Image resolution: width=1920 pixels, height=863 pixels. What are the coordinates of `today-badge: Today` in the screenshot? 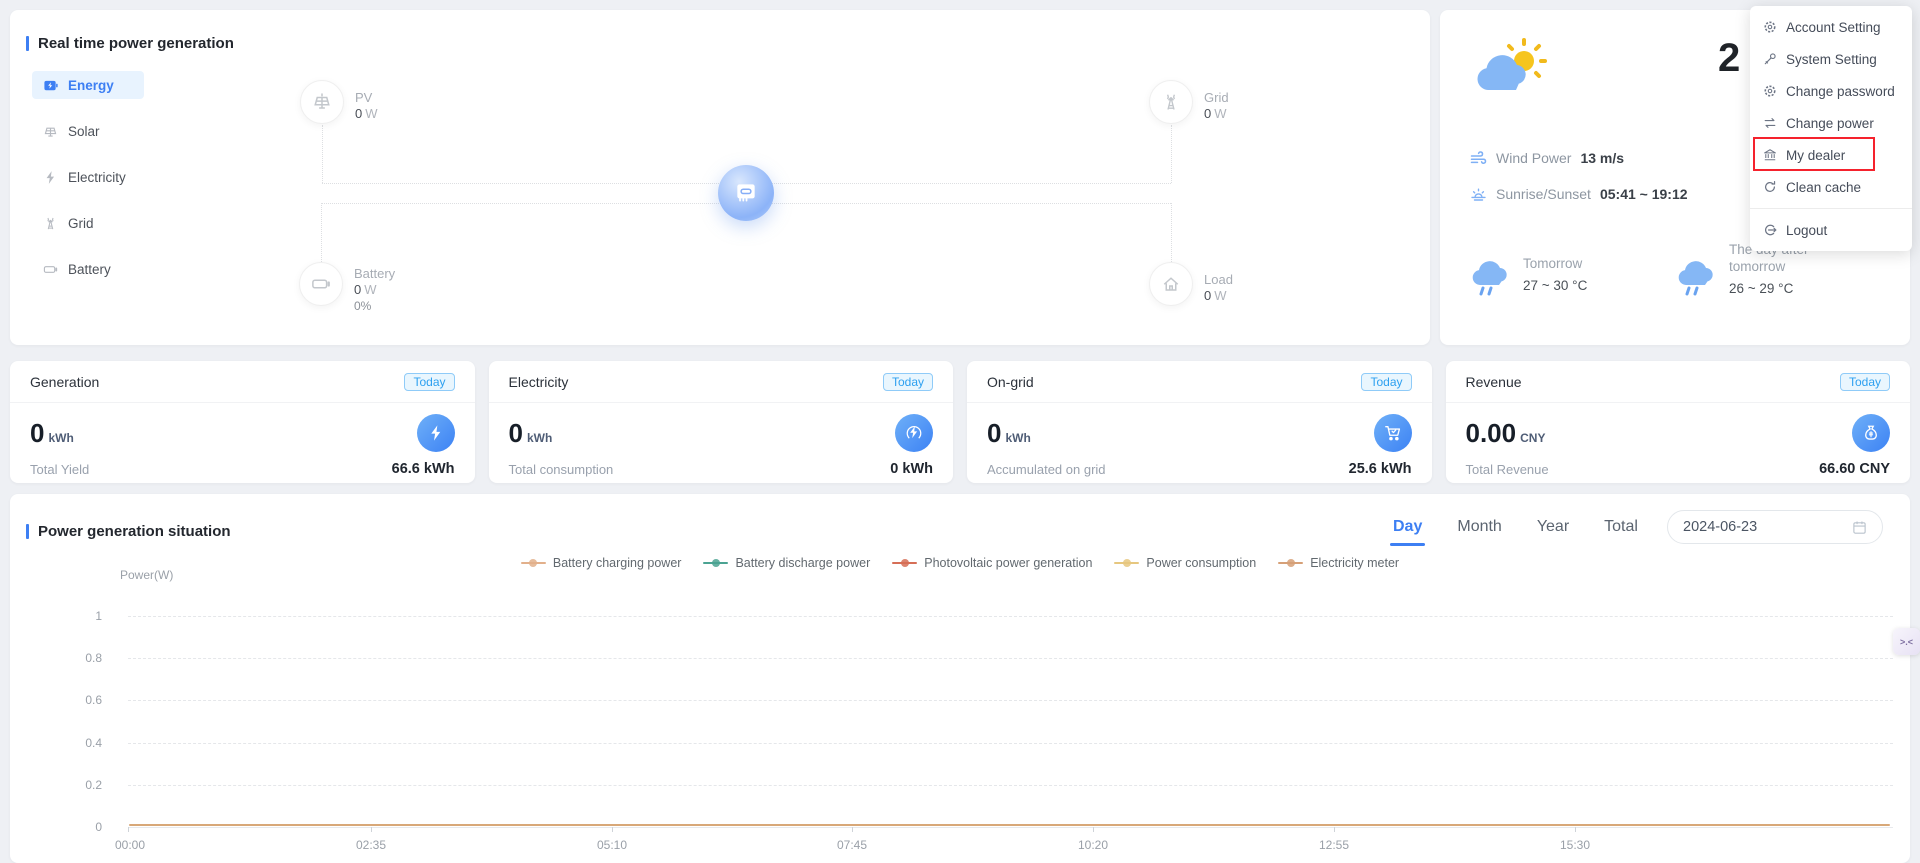 It's located at (907, 381).